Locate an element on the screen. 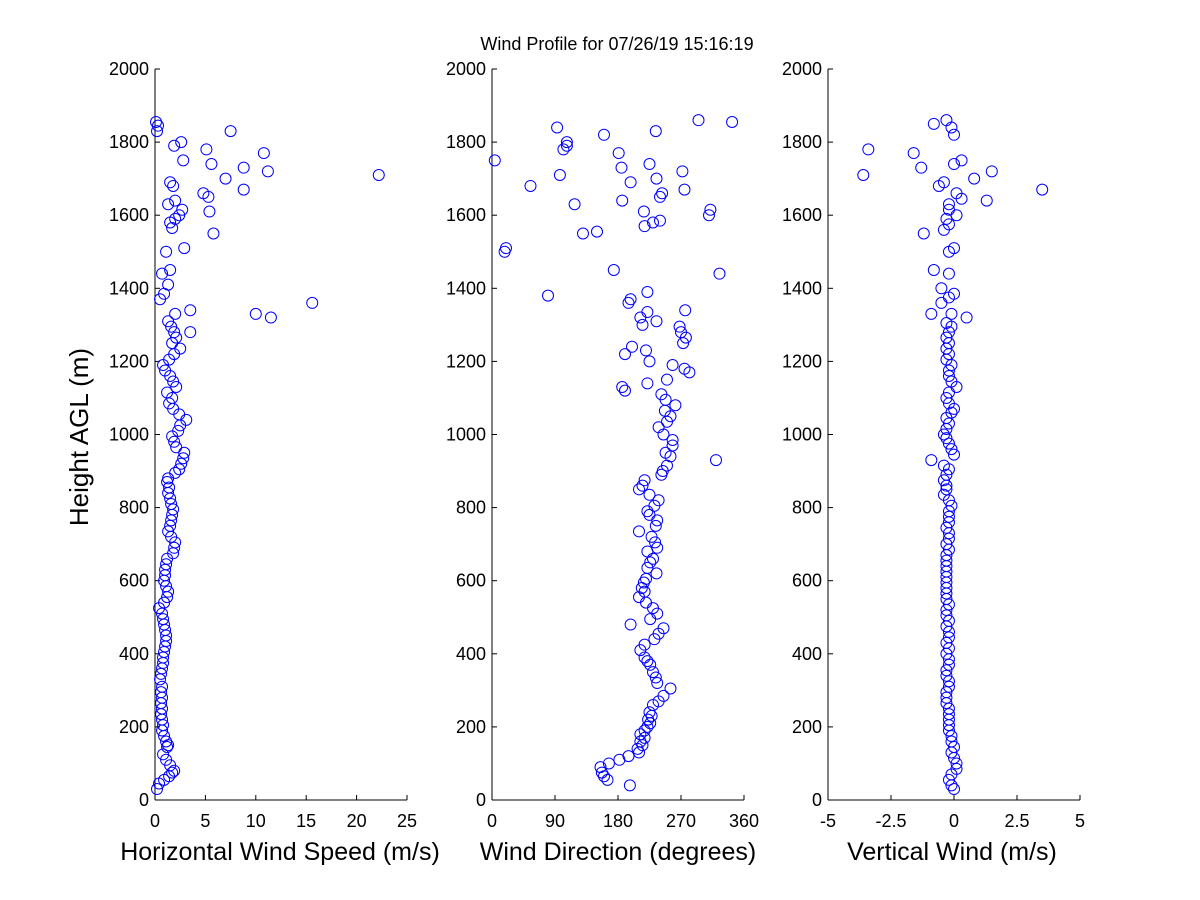 The height and width of the screenshot is (900, 1200). y-tick-label: 600 is located at coordinates (807, 581).